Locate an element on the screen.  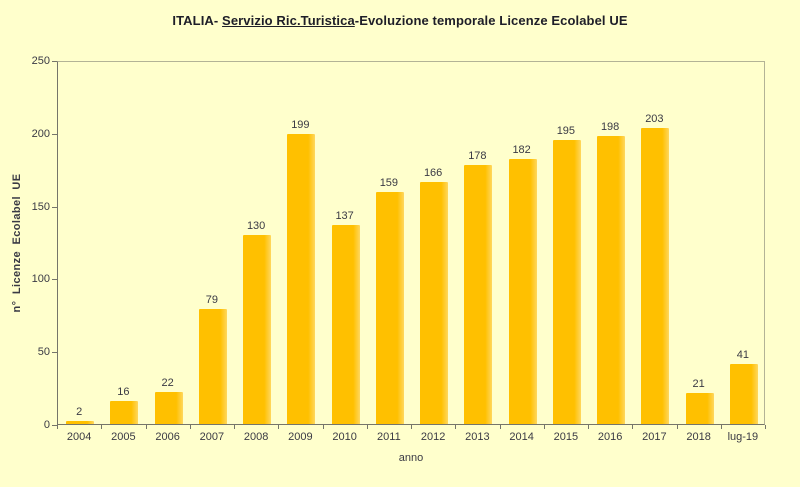
bar-value-label: 79 is located at coordinates (211, 300).